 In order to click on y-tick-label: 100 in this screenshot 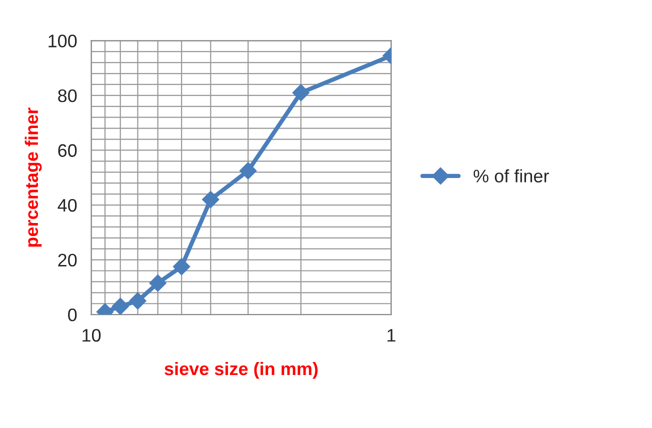, I will do `click(62, 41)`.